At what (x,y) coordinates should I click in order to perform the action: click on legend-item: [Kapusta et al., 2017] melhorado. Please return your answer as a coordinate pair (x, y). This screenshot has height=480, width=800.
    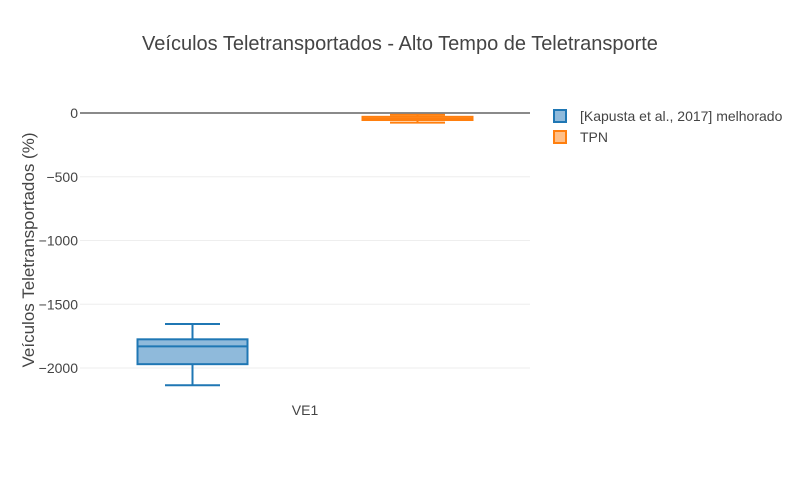
    Looking at the image, I should click on (668, 116).